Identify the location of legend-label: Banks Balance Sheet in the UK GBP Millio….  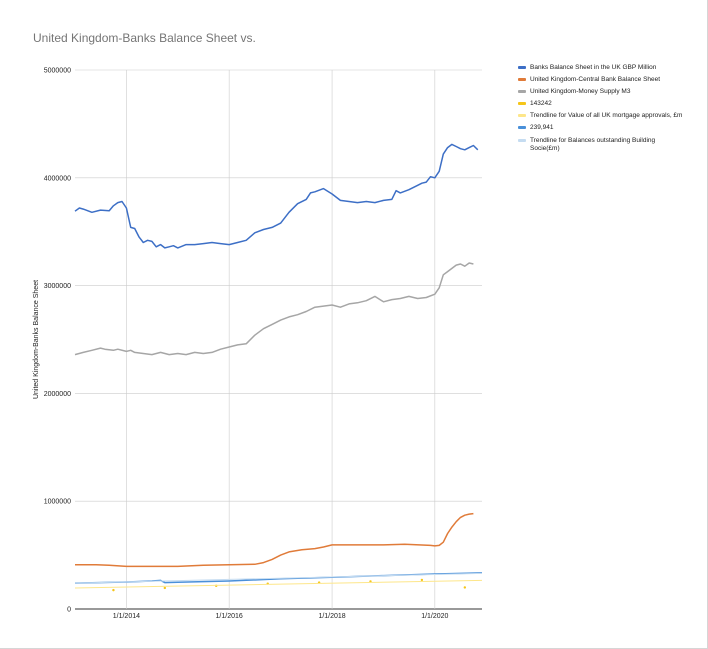
(593, 67).